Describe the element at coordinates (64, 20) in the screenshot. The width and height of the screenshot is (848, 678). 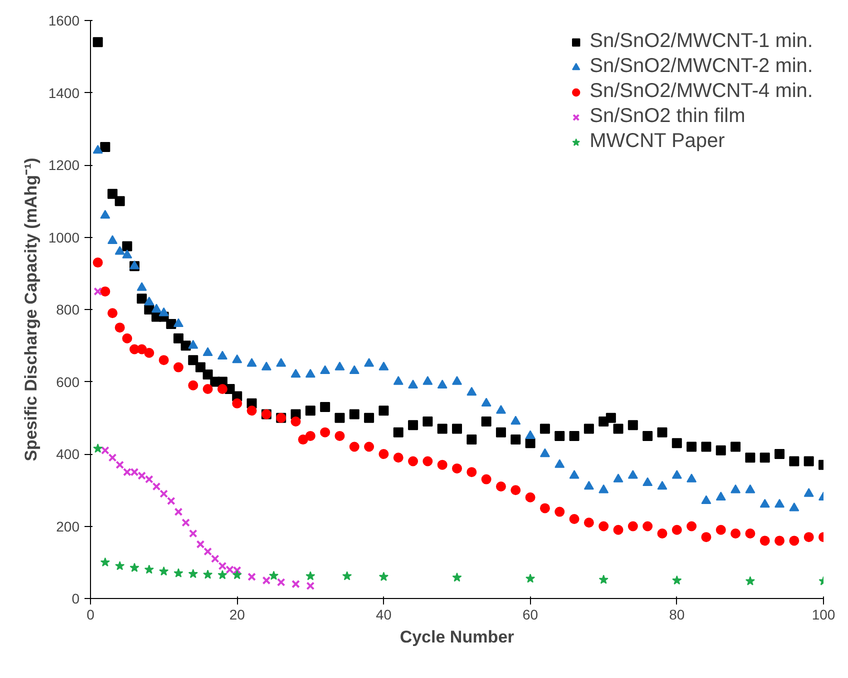
I see `y-tick-label: 1600` at that location.